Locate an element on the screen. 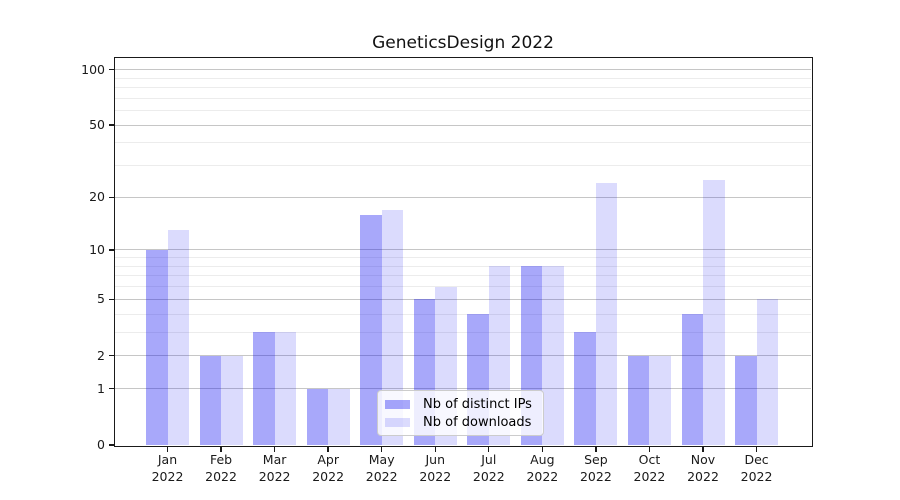 The height and width of the screenshot is (500, 900). y-tick-label: 5 is located at coordinates (101, 299).